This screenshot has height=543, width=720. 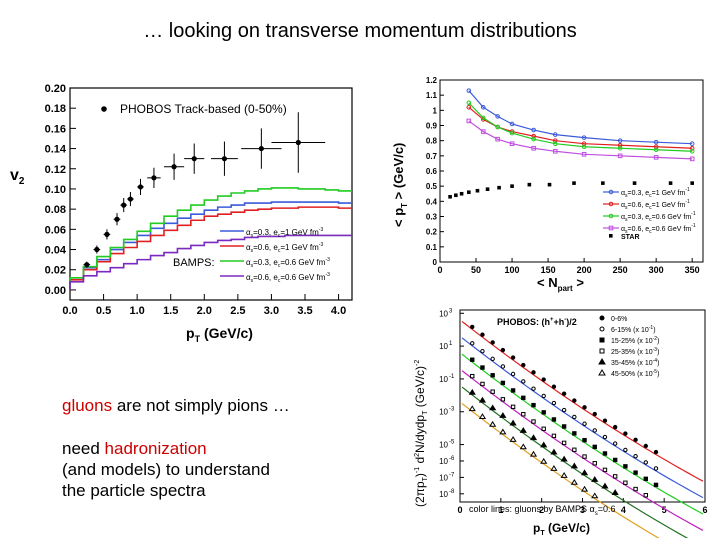 What do you see at coordinates (692, 270) in the screenshot?
I see `mean-pt-x-tick-label: 350` at bounding box center [692, 270].